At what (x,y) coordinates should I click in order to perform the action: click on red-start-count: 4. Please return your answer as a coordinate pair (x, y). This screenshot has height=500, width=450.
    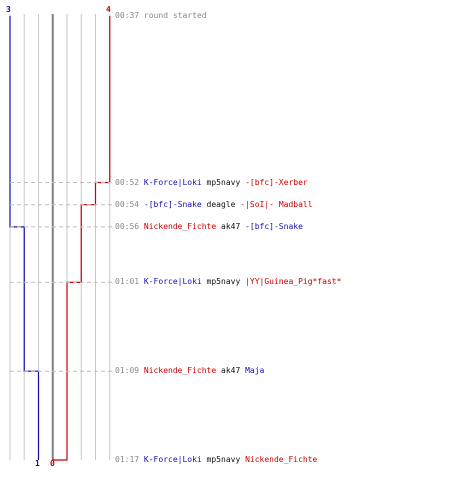
    Looking at the image, I should click on (108, 9).